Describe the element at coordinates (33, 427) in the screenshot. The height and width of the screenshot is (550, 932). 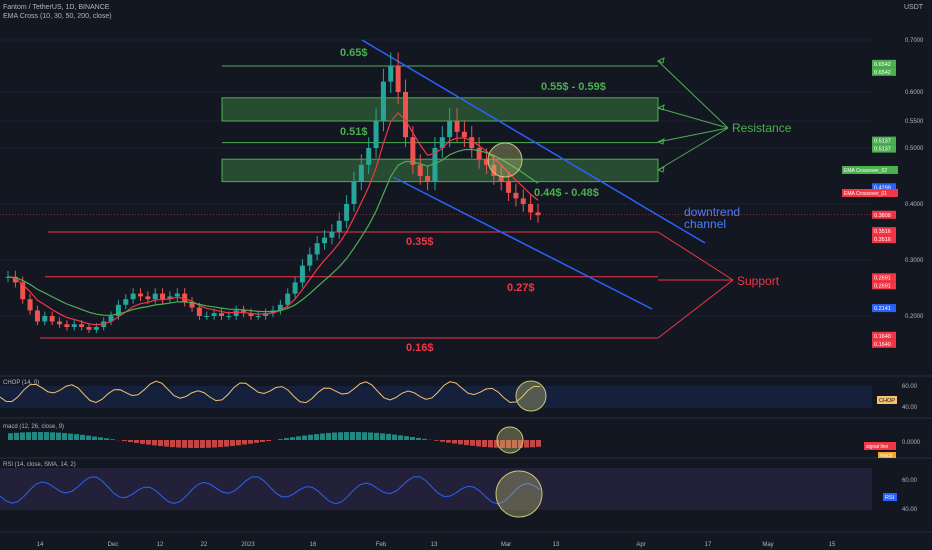
I see `macd-title: macd (12, 26, close, 9)` at that location.